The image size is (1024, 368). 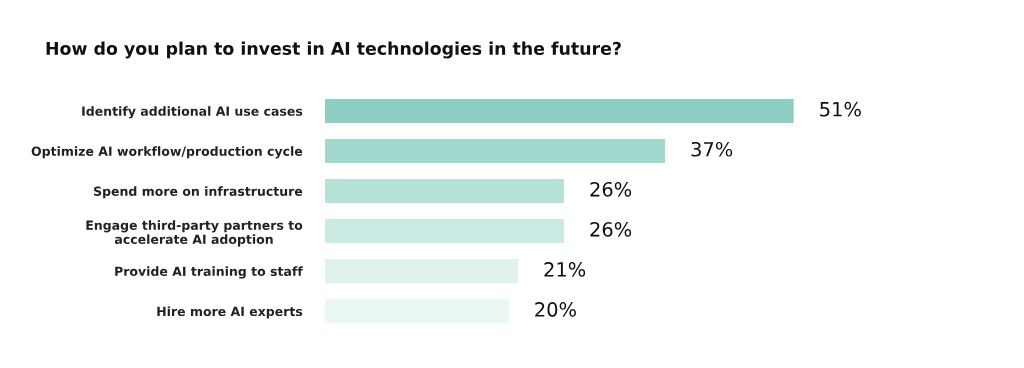 What do you see at coordinates (209, 272) in the screenshot?
I see `y-tick-label: Provide AI training to staff` at bounding box center [209, 272].